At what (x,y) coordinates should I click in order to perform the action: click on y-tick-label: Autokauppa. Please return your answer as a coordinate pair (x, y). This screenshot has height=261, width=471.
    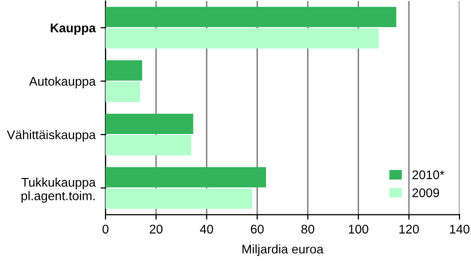
    Looking at the image, I should click on (62, 82).